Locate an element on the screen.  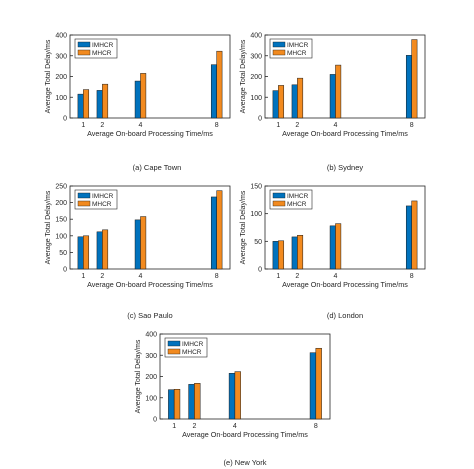
panel-caption: (d) London is located at coordinates (345, 315).